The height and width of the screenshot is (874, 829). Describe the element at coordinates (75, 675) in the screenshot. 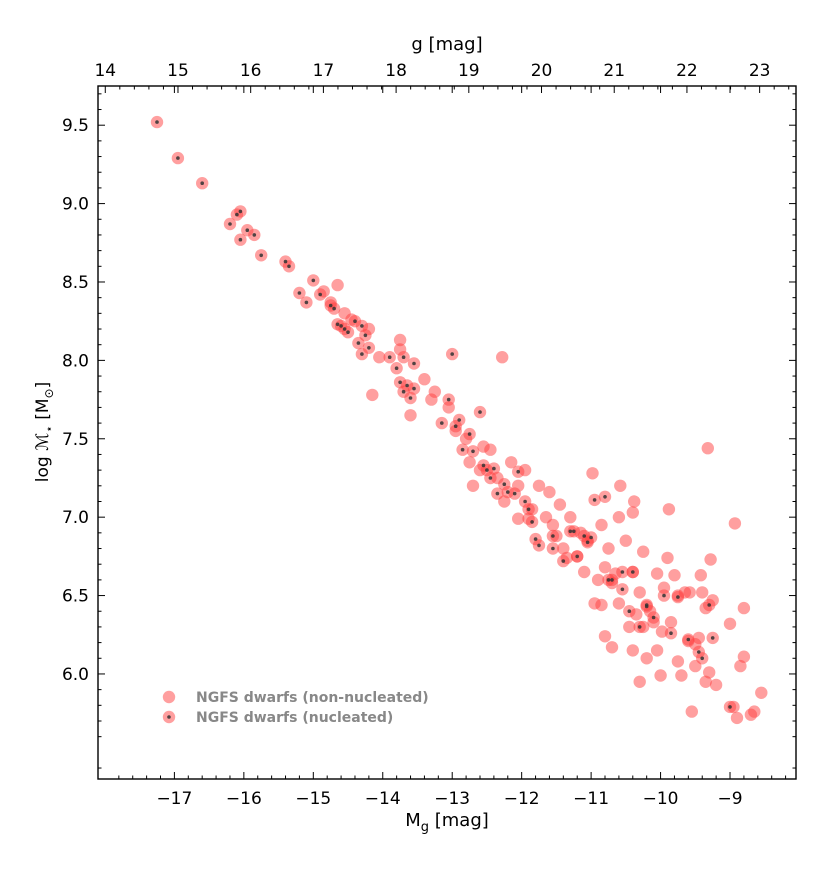

I see `y-tick-label: 6.0` at that location.